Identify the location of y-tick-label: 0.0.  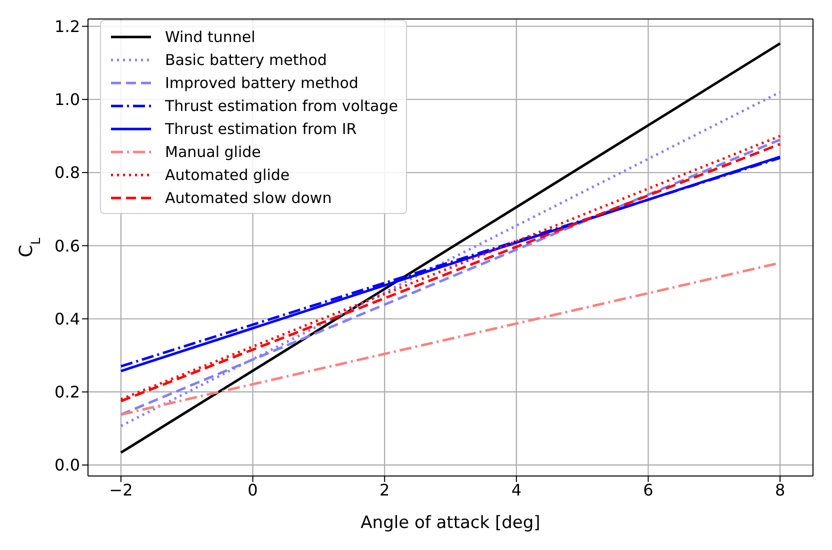
(67, 465).